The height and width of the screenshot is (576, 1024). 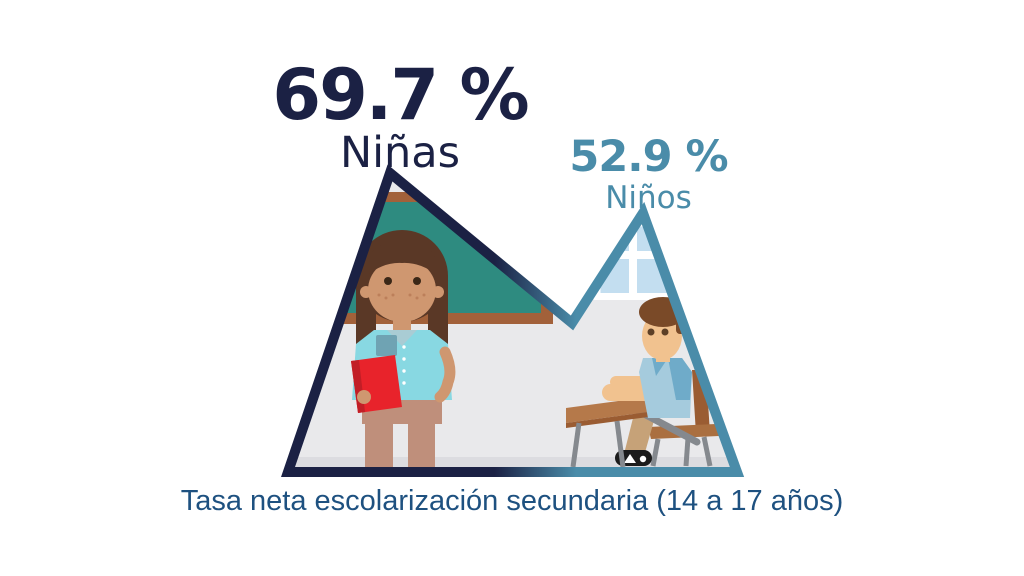 I want to click on girl-arm-right, so click(x=445, y=374).